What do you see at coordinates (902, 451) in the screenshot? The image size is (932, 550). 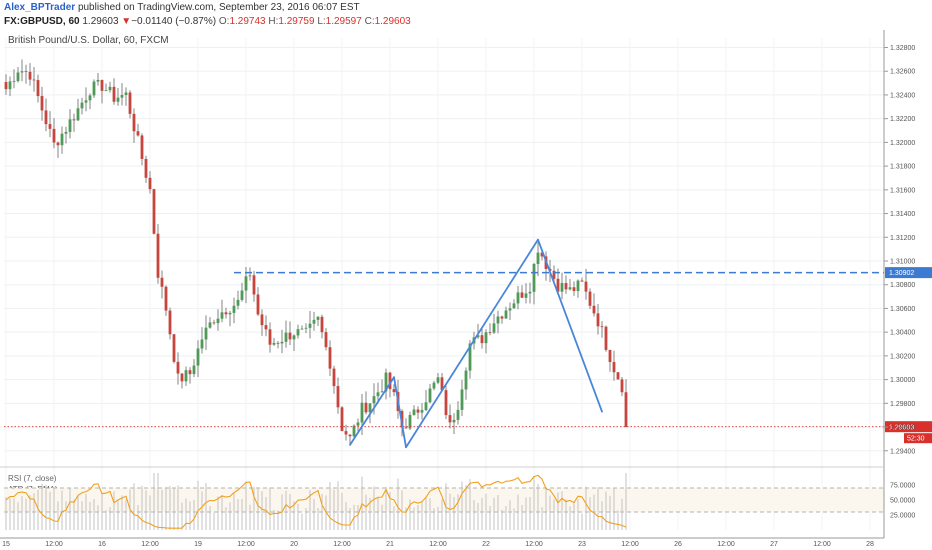 I see `y-tick-label: 1.29400` at bounding box center [902, 451].